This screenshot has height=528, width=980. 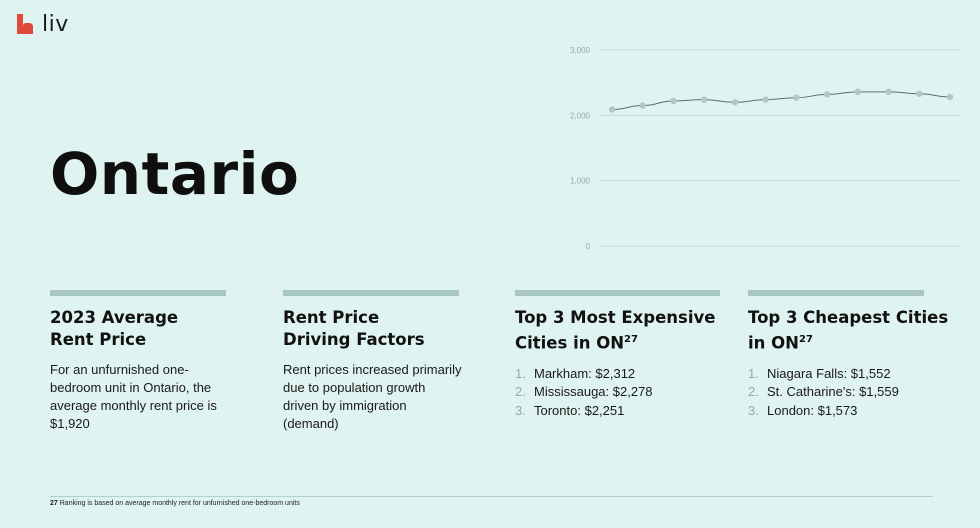 I want to click on column-heading: 2023 Average Rent Price, so click(x=114, y=328).